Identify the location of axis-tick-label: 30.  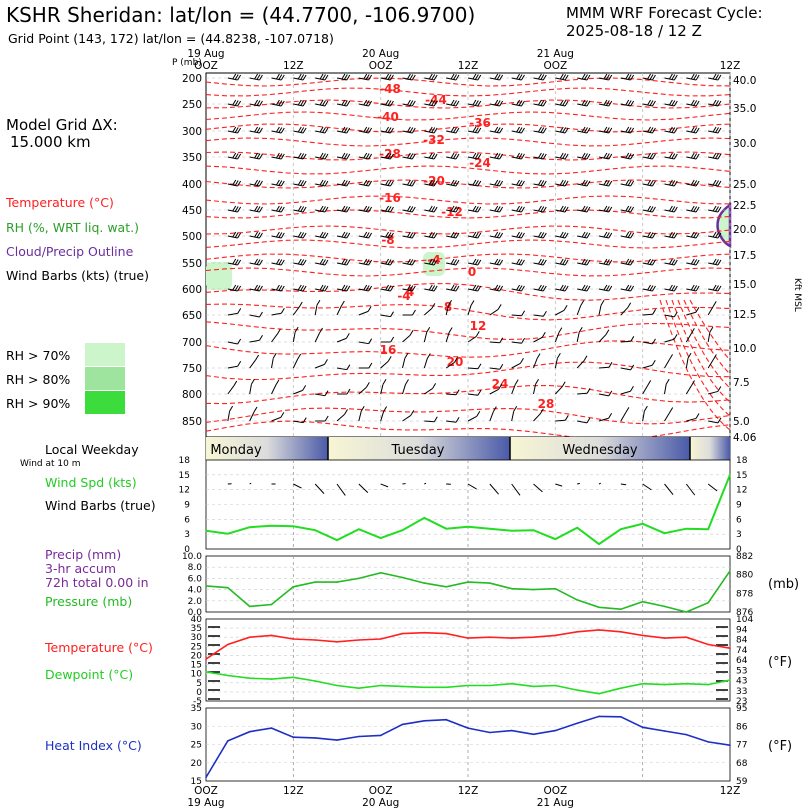
(197, 727).